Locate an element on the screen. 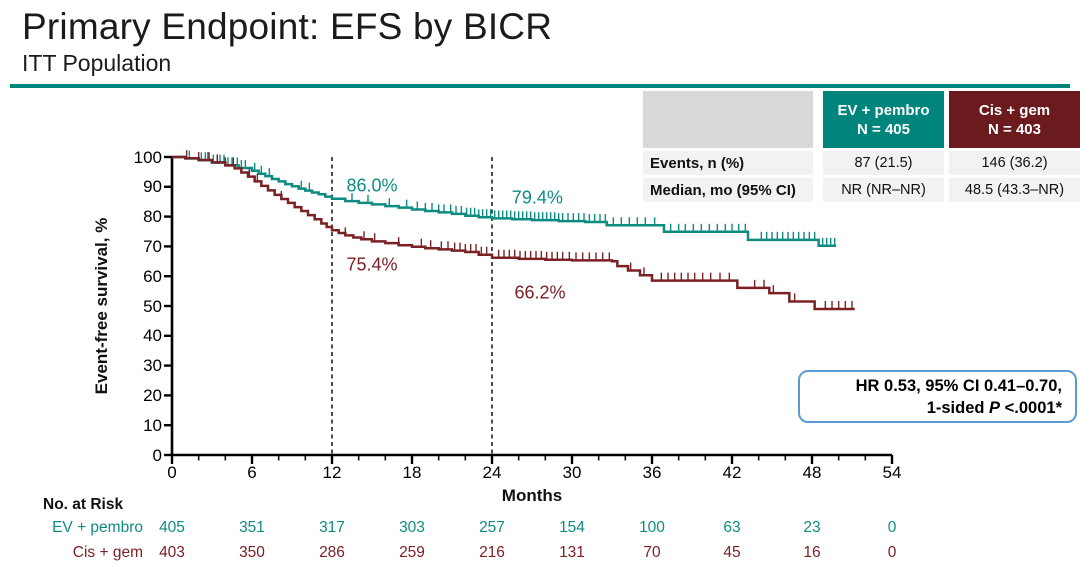 The width and height of the screenshot is (1080, 573). events-value-ev-pembro: 87 (21.5) is located at coordinates (883, 163).